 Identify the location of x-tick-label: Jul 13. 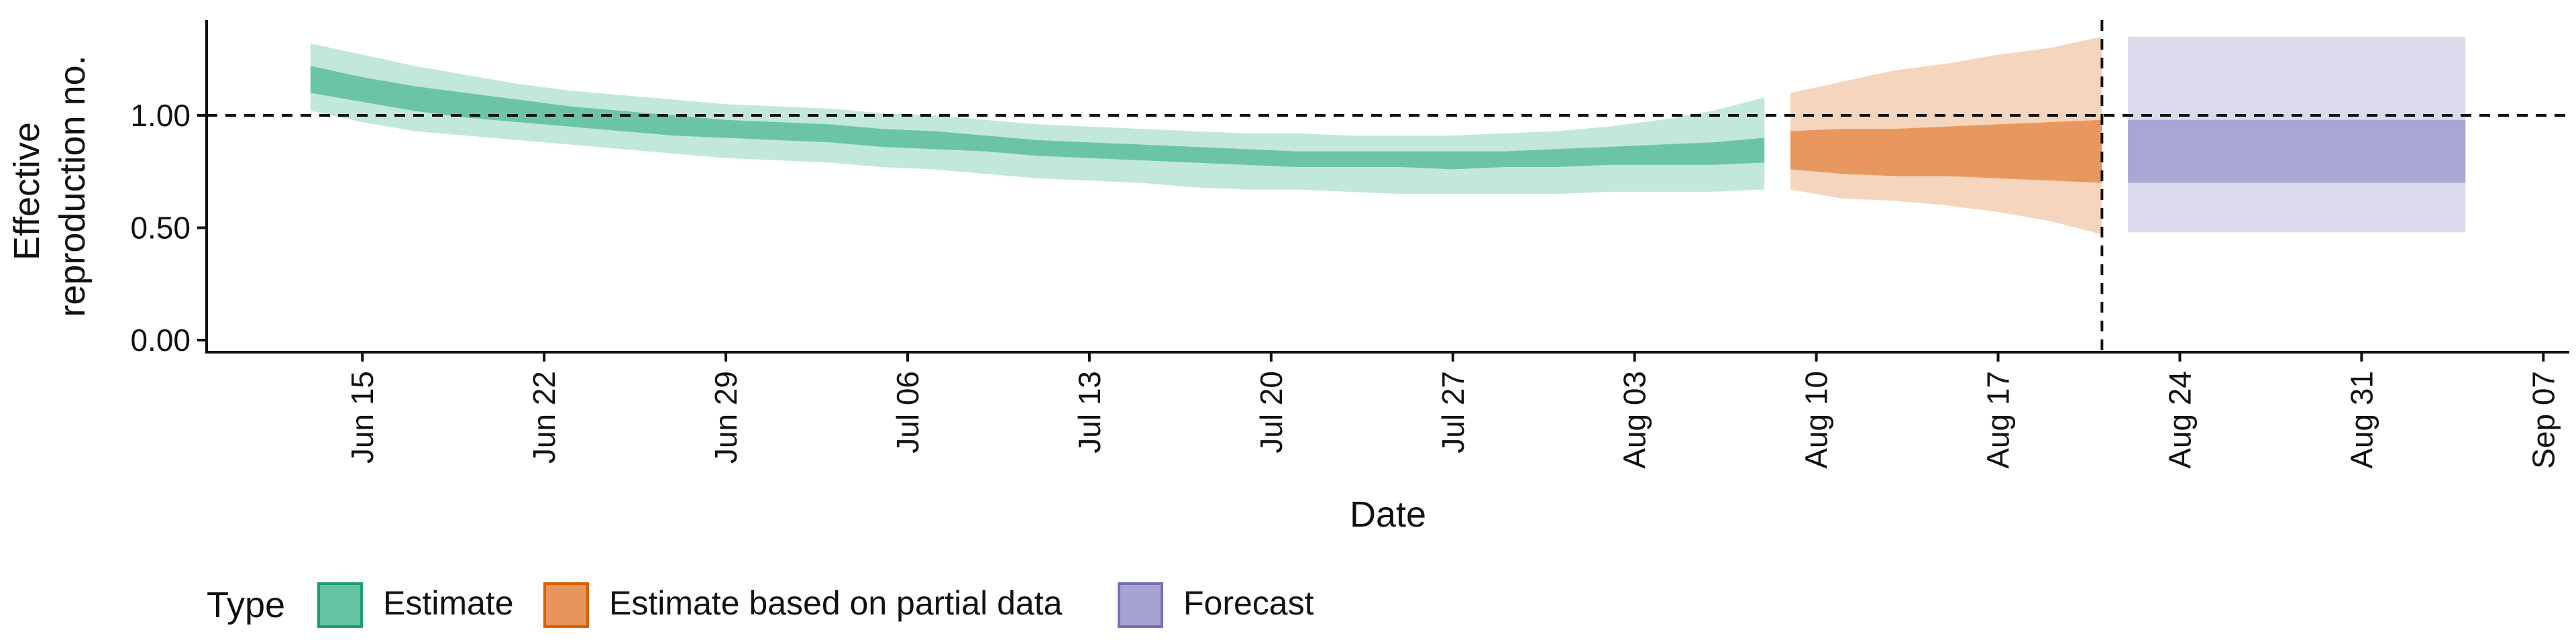
(1089, 412).